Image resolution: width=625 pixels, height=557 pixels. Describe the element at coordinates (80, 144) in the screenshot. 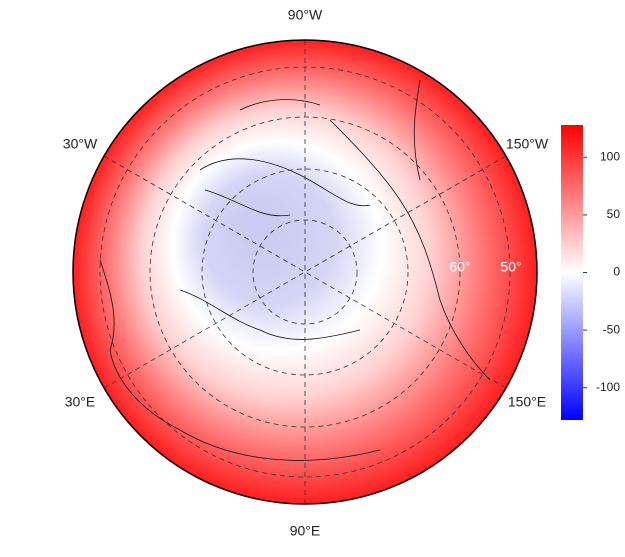

I see `longitude-label: 30°W` at that location.